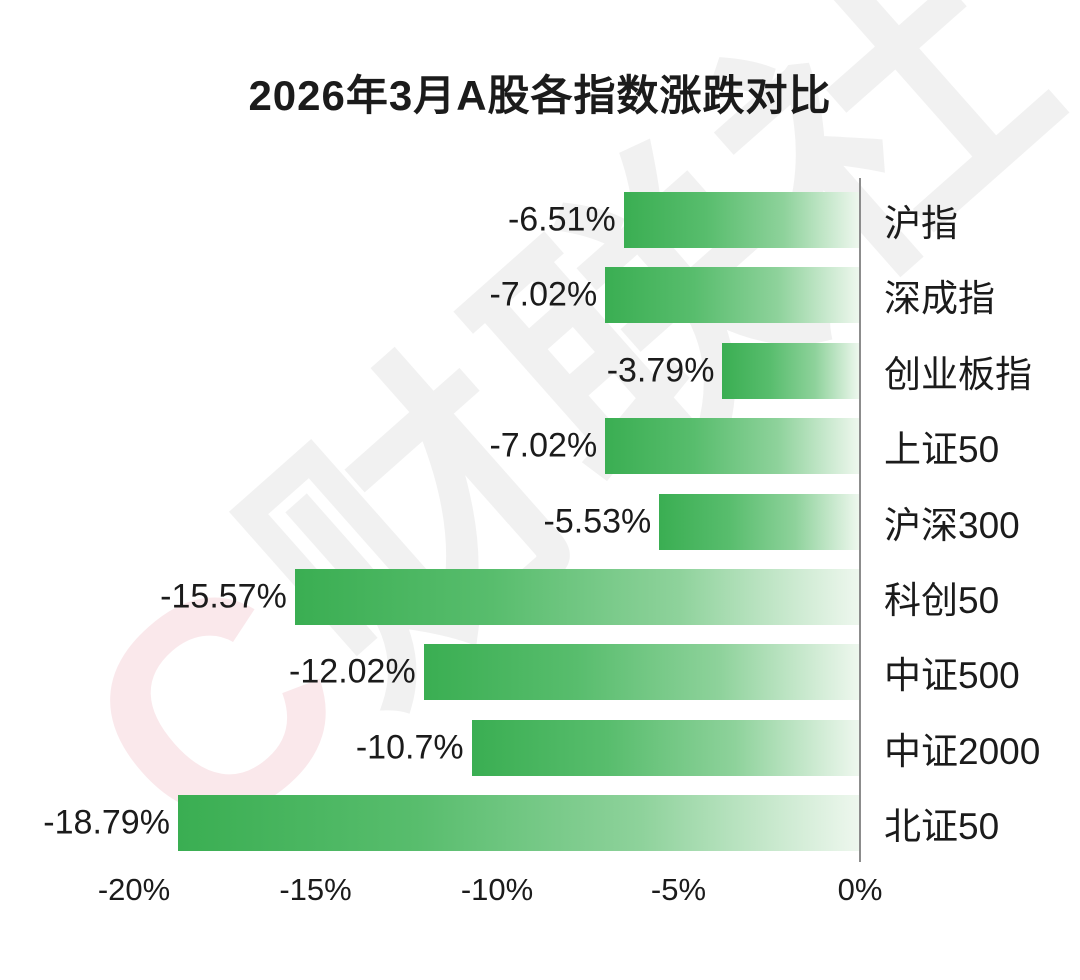 Image resolution: width=1080 pixels, height=980 pixels. I want to click on category-label: 沪指, so click(921, 223).